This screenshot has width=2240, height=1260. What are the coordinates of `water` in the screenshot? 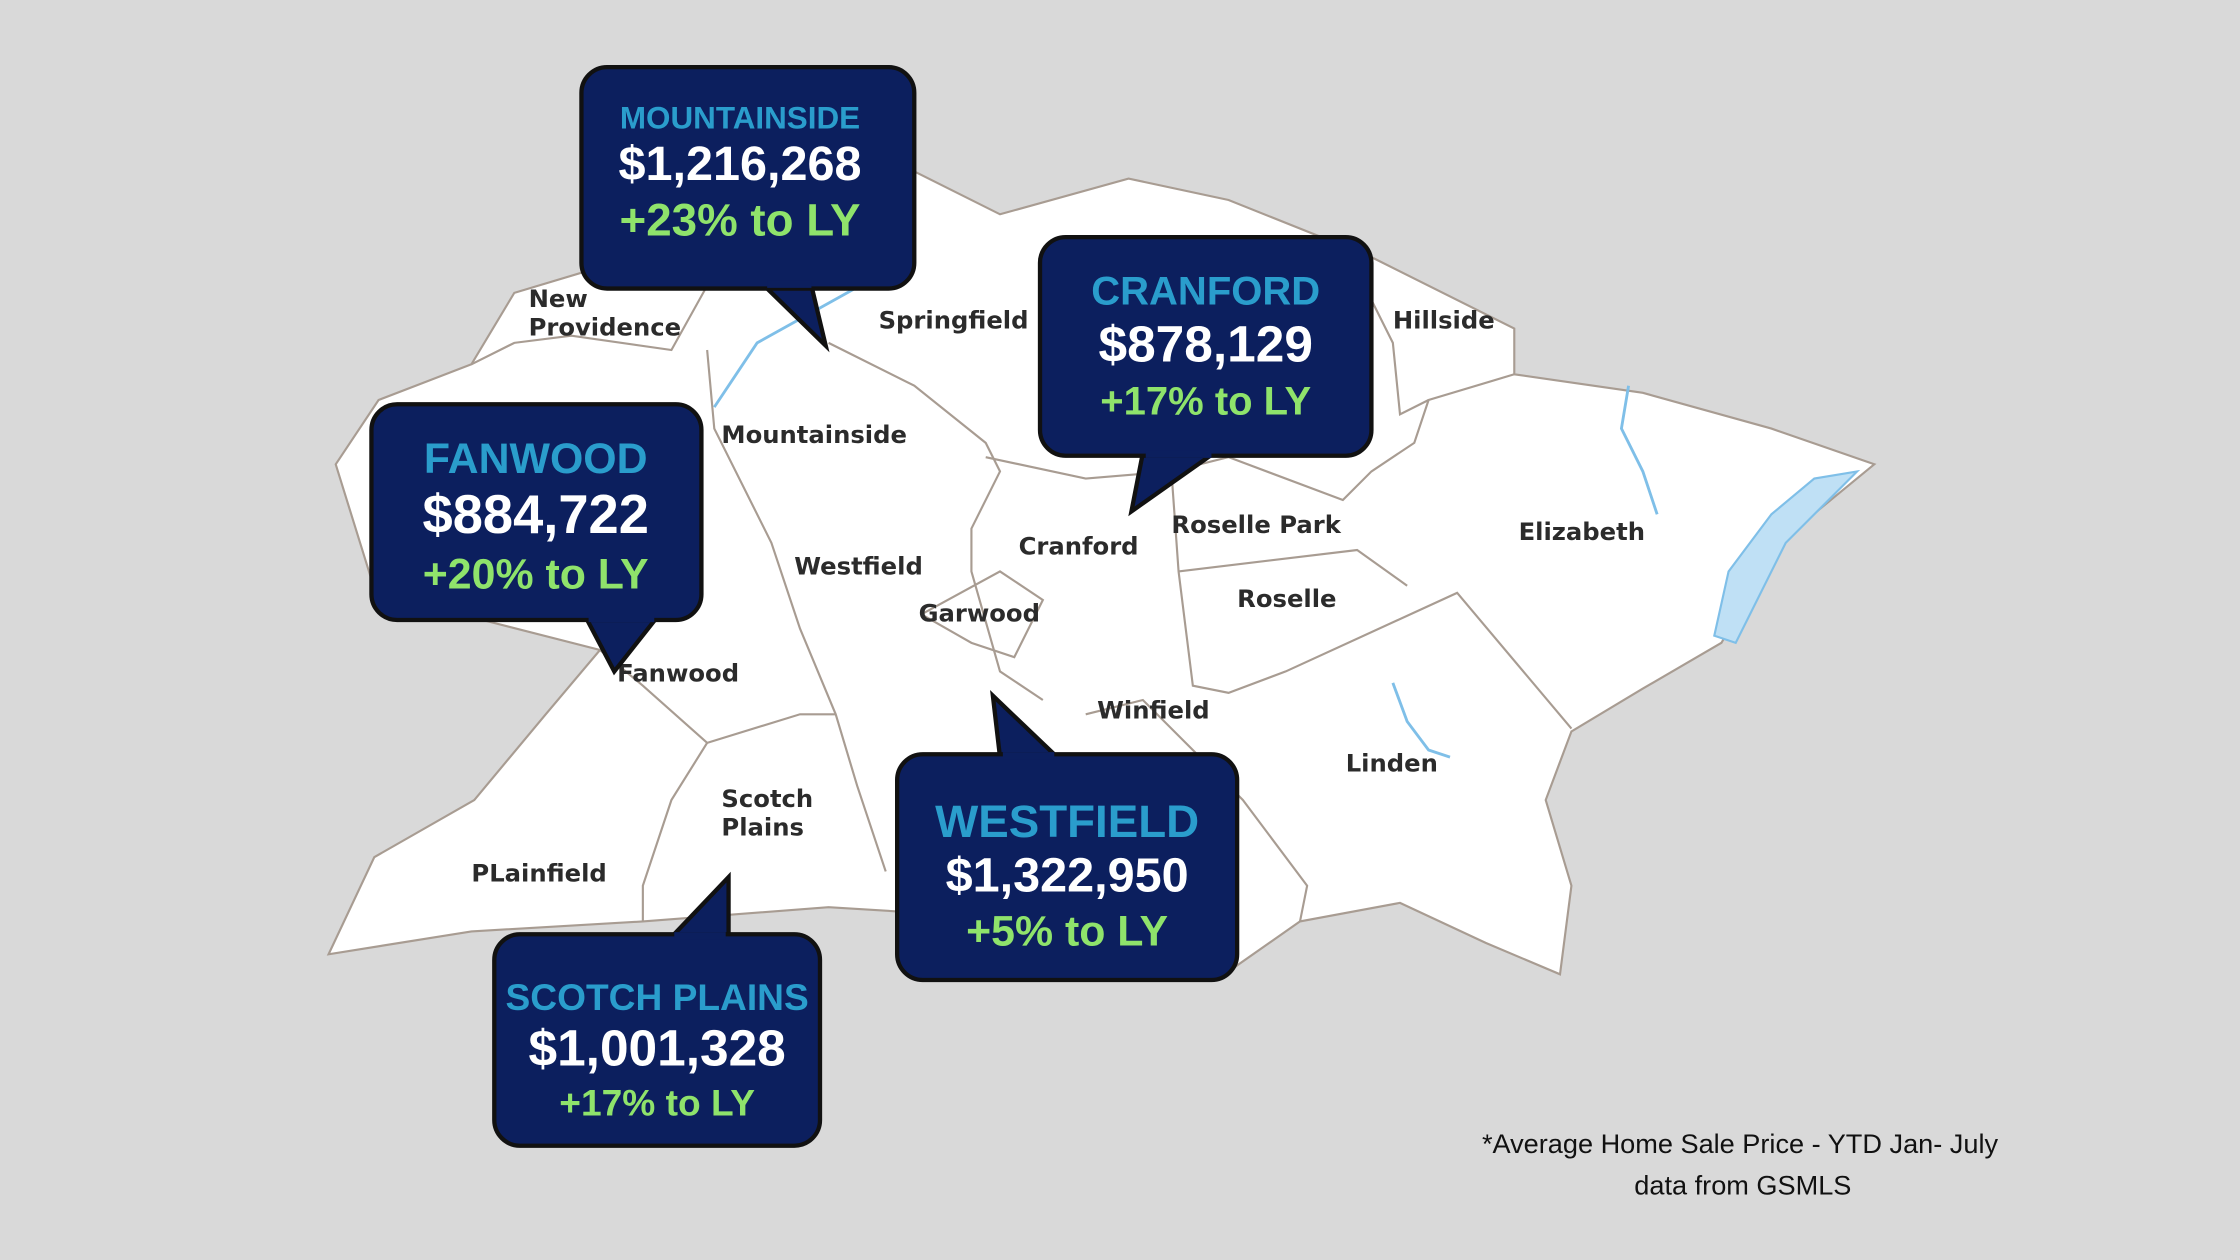 It's located at (1787, 557).